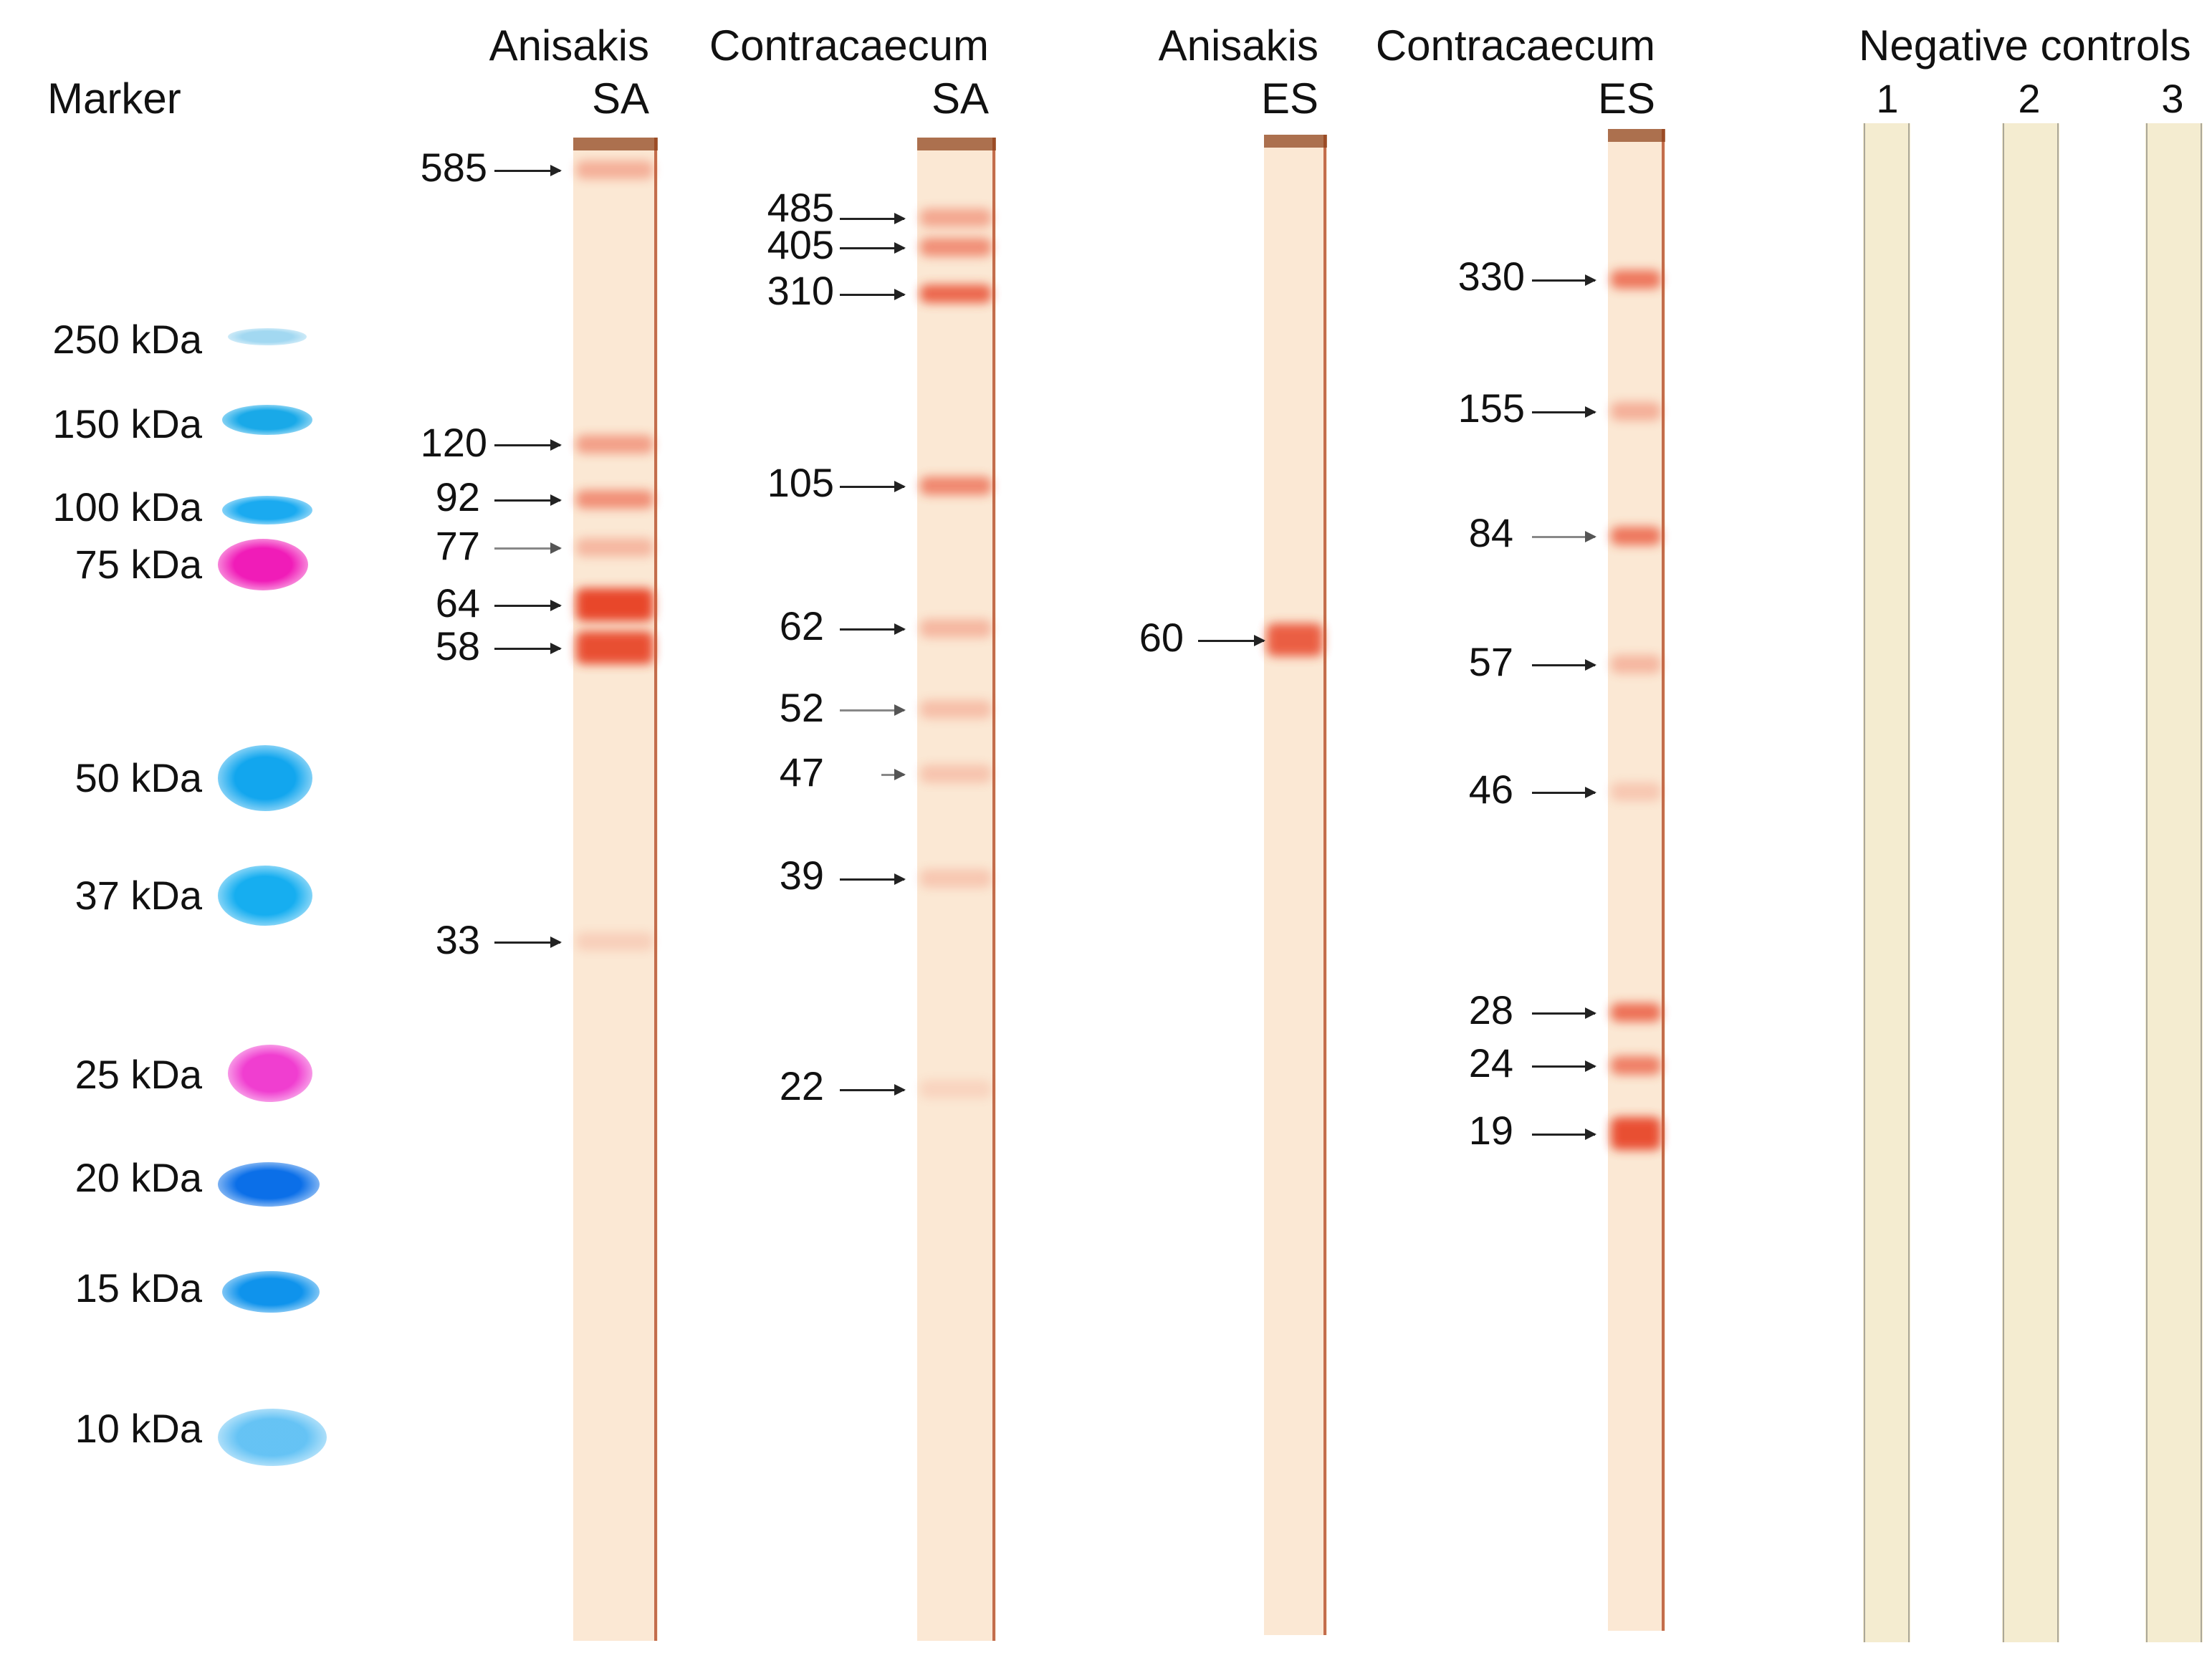 The width and height of the screenshot is (2212, 1653). Describe the element at coordinates (1491, 408) in the screenshot. I see `band-label-155: 155` at that location.